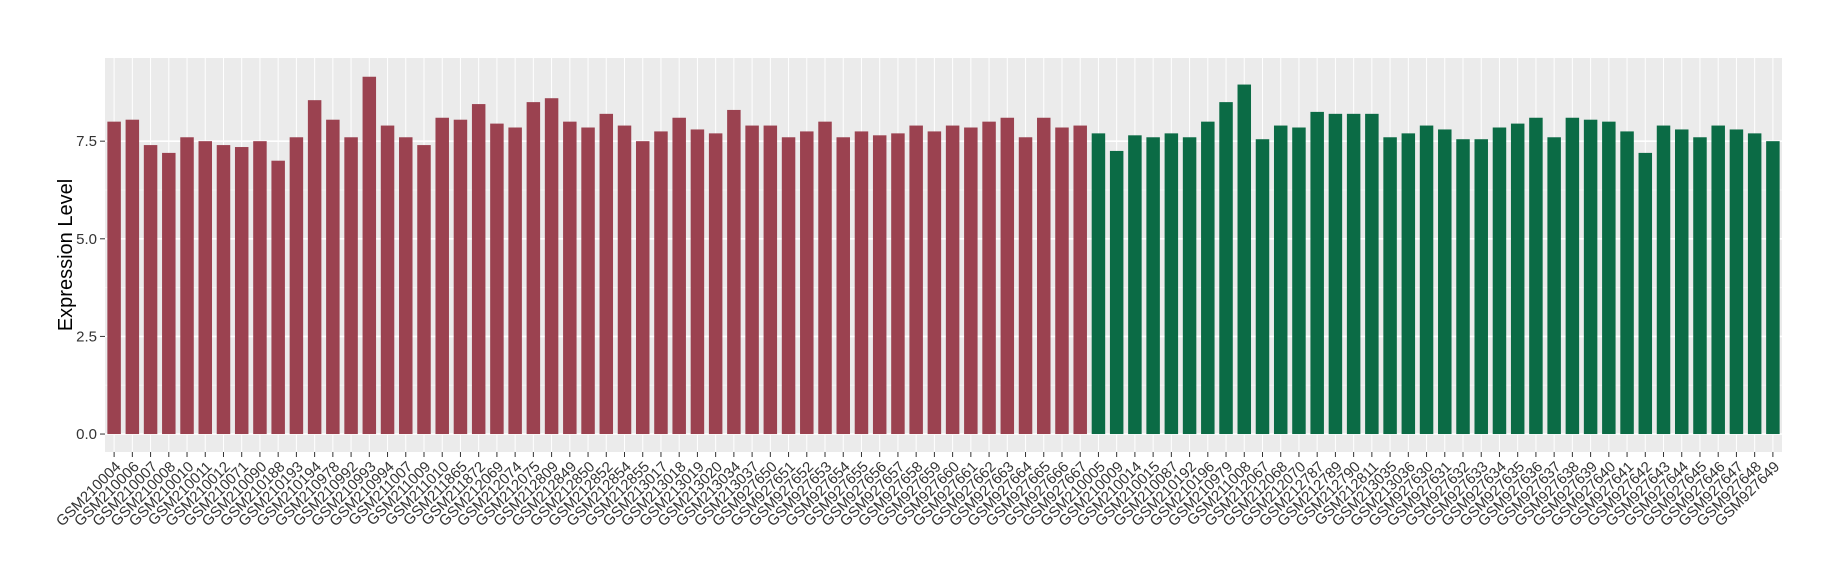 This screenshot has width=1840, height=580. I want to click on y-tick-label: 0.0, so click(86, 434).